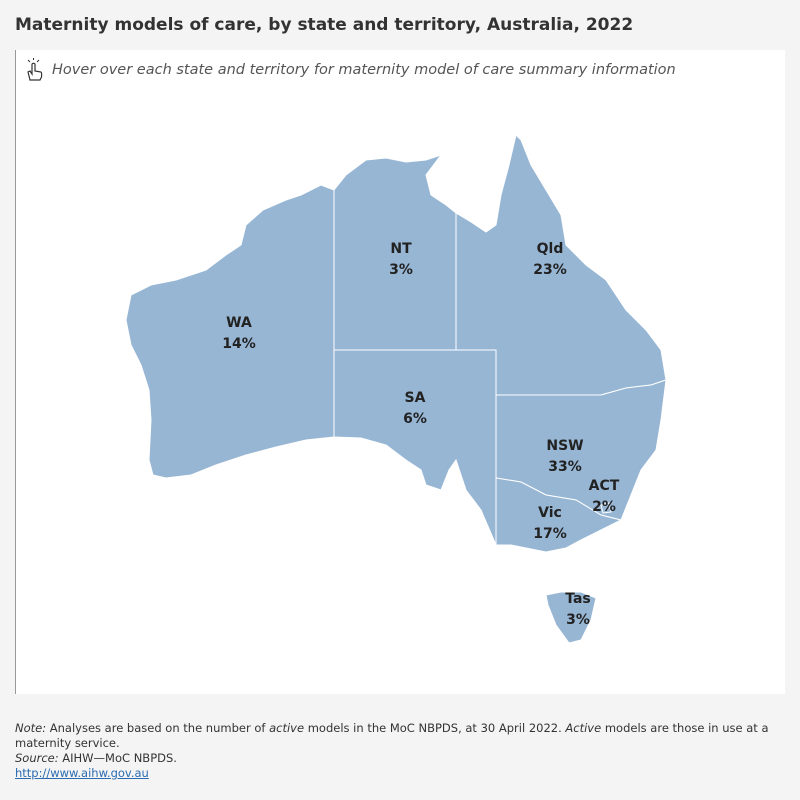 Image resolution: width=800 pixels, height=800 pixels. Describe the element at coordinates (415, 447) in the screenshot. I see `region-sa` at that location.